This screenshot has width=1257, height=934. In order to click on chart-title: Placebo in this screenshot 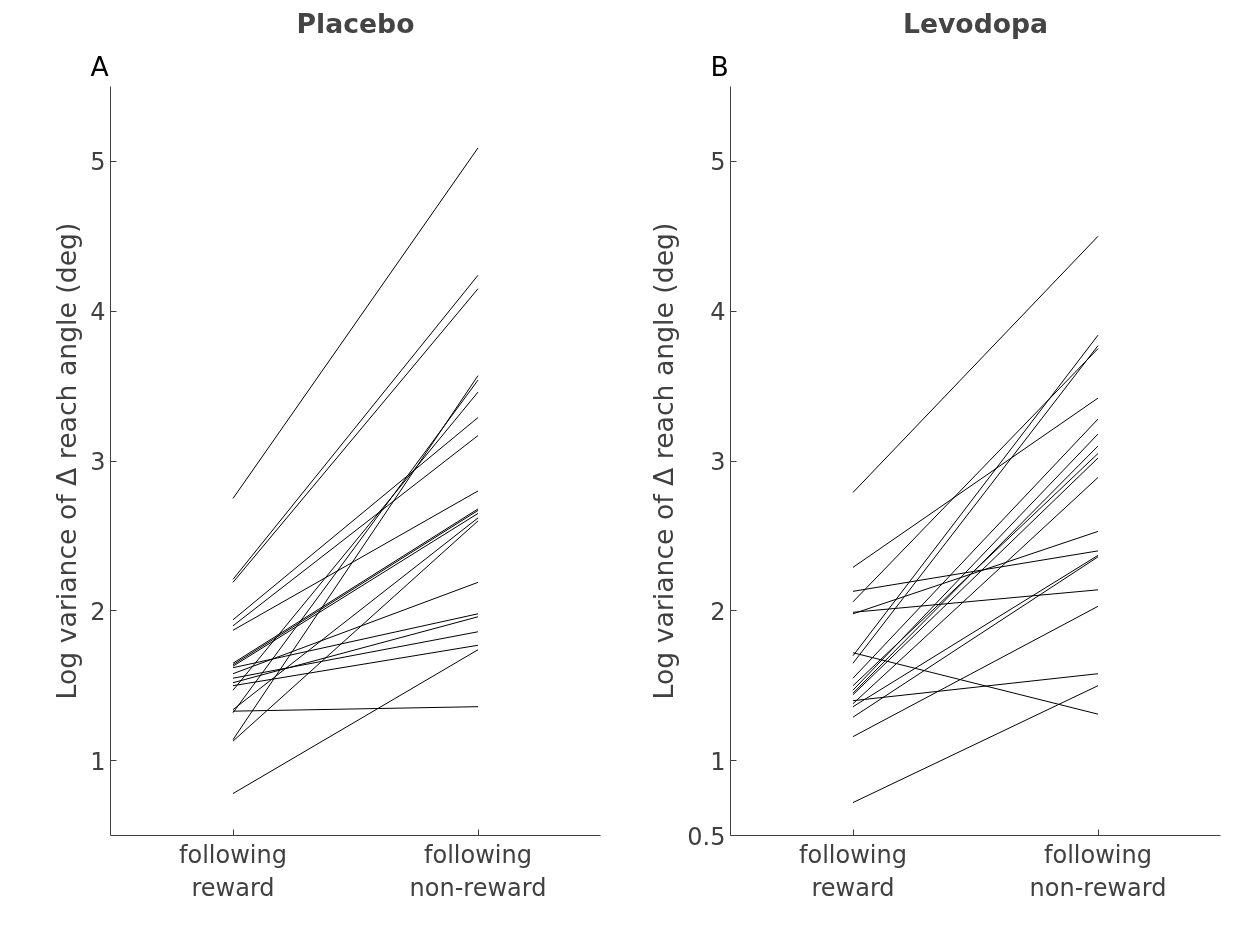, I will do `click(355, 23)`.